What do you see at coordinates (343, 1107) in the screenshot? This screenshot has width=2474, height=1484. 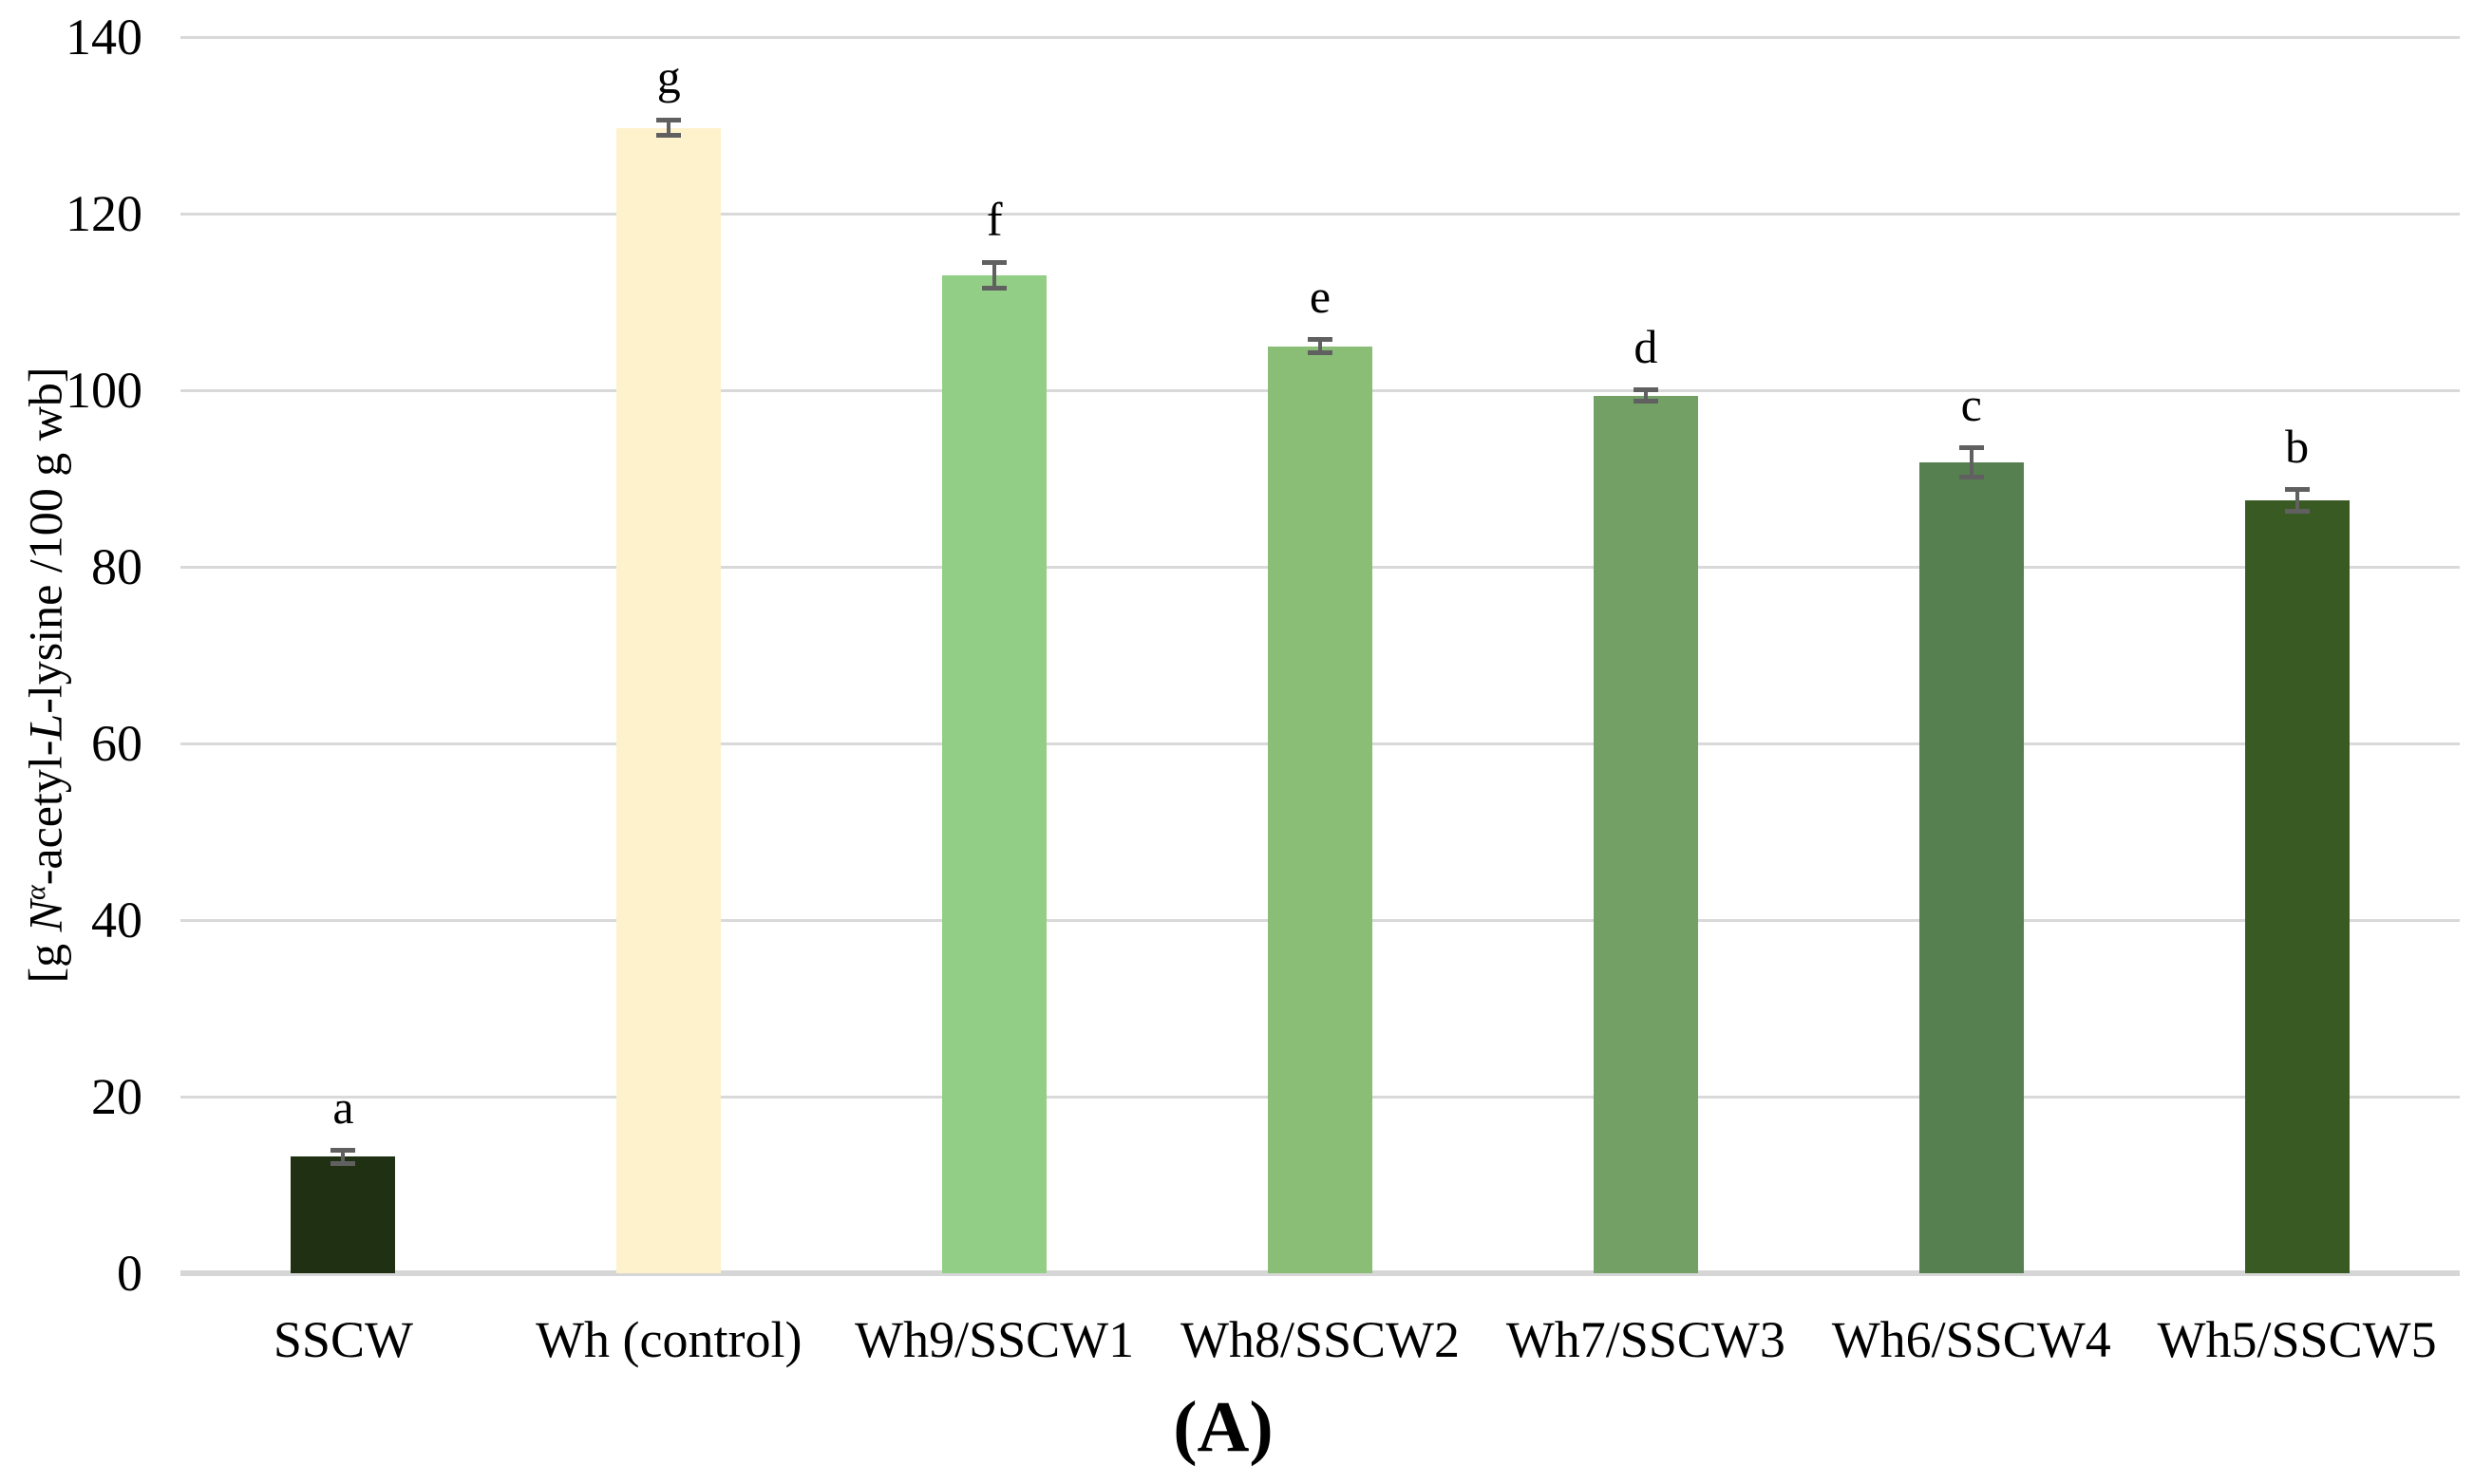 I see `significance-letter: a` at bounding box center [343, 1107].